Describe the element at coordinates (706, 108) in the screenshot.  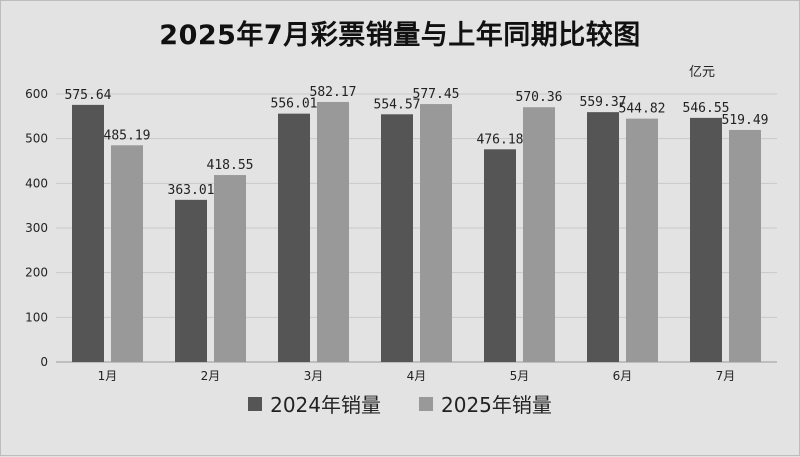
I see `data-label: 546.55` at that location.